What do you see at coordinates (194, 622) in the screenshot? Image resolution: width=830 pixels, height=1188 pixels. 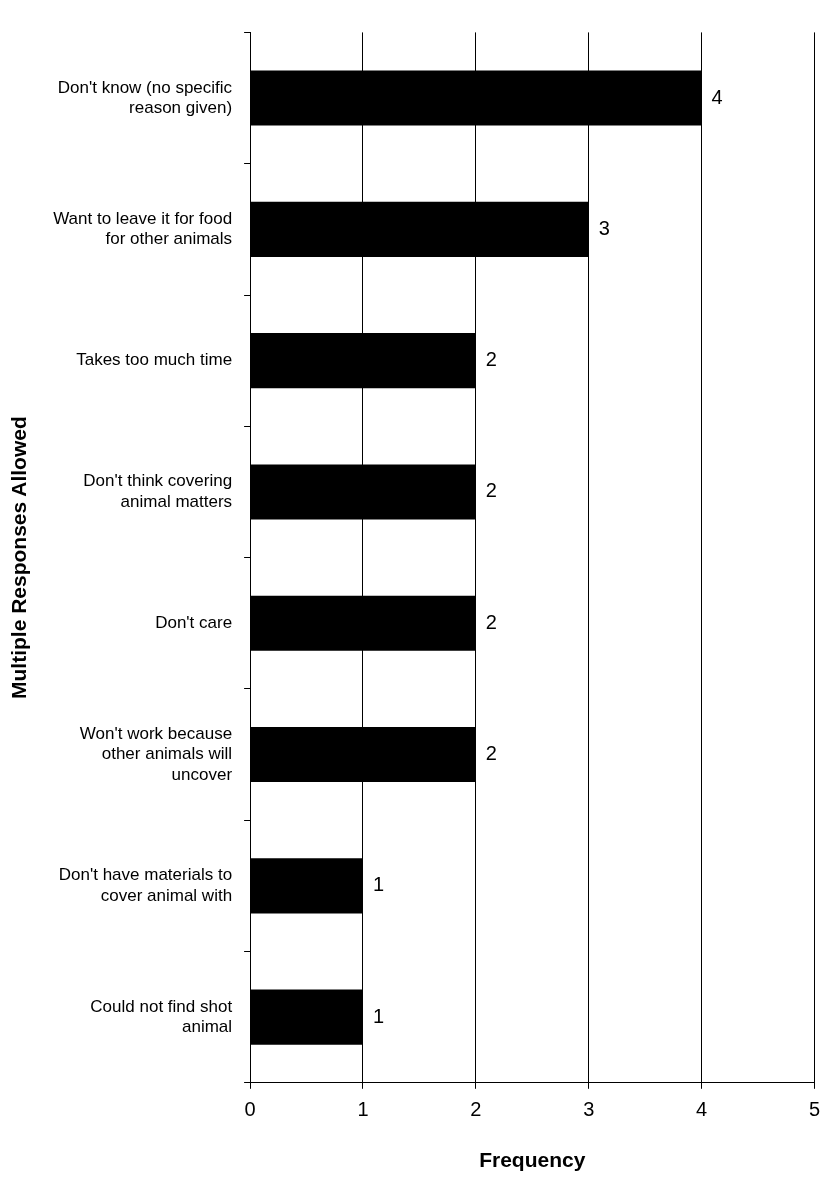 I see `y-tick-label: Don't care` at bounding box center [194, 622].